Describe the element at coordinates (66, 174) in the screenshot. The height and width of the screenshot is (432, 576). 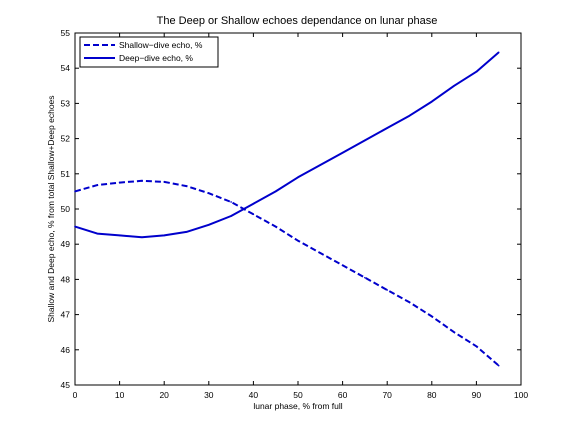
I see `y-tick-label: 51` at that location.